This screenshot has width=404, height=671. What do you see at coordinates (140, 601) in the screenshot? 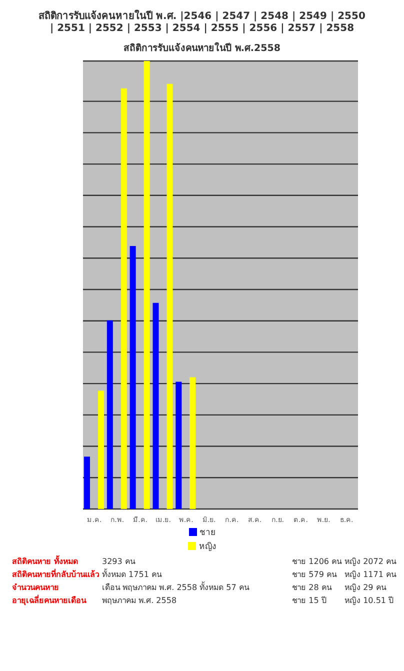
I see `note-text: พฤษภาคม พ.ศ. 2558` at bounding box center [140, 601].